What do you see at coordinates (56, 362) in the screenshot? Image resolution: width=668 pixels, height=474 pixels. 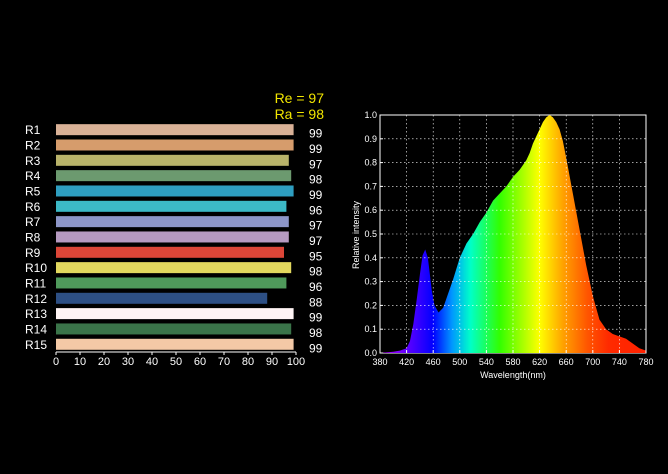 I see `cri-x-tick-label-0: 0` at bounding box center [56, 362].